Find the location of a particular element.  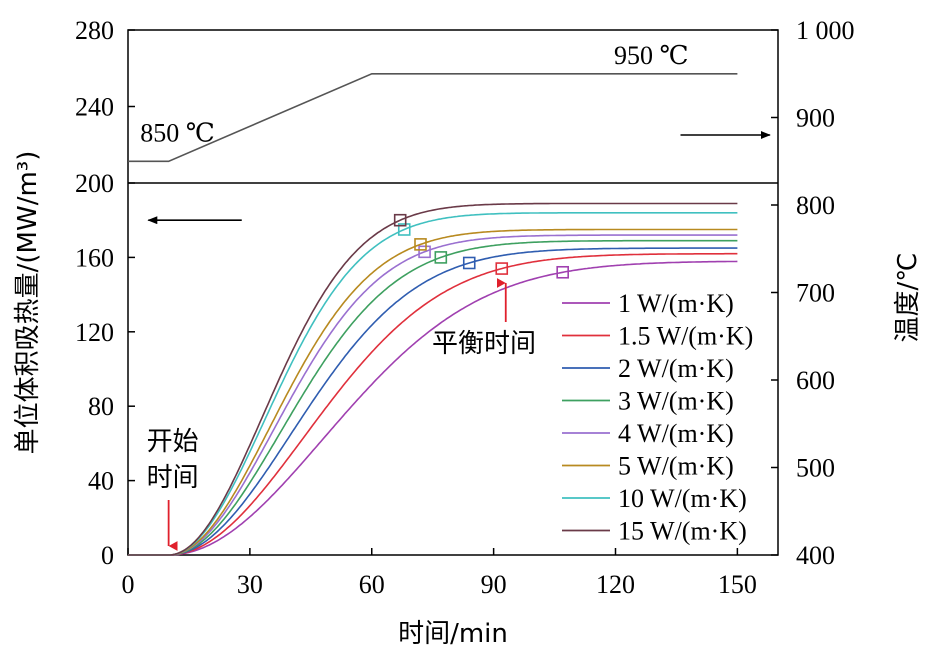

y-right-axis-label: 温度/℃ is located at coordinates (908, 298).